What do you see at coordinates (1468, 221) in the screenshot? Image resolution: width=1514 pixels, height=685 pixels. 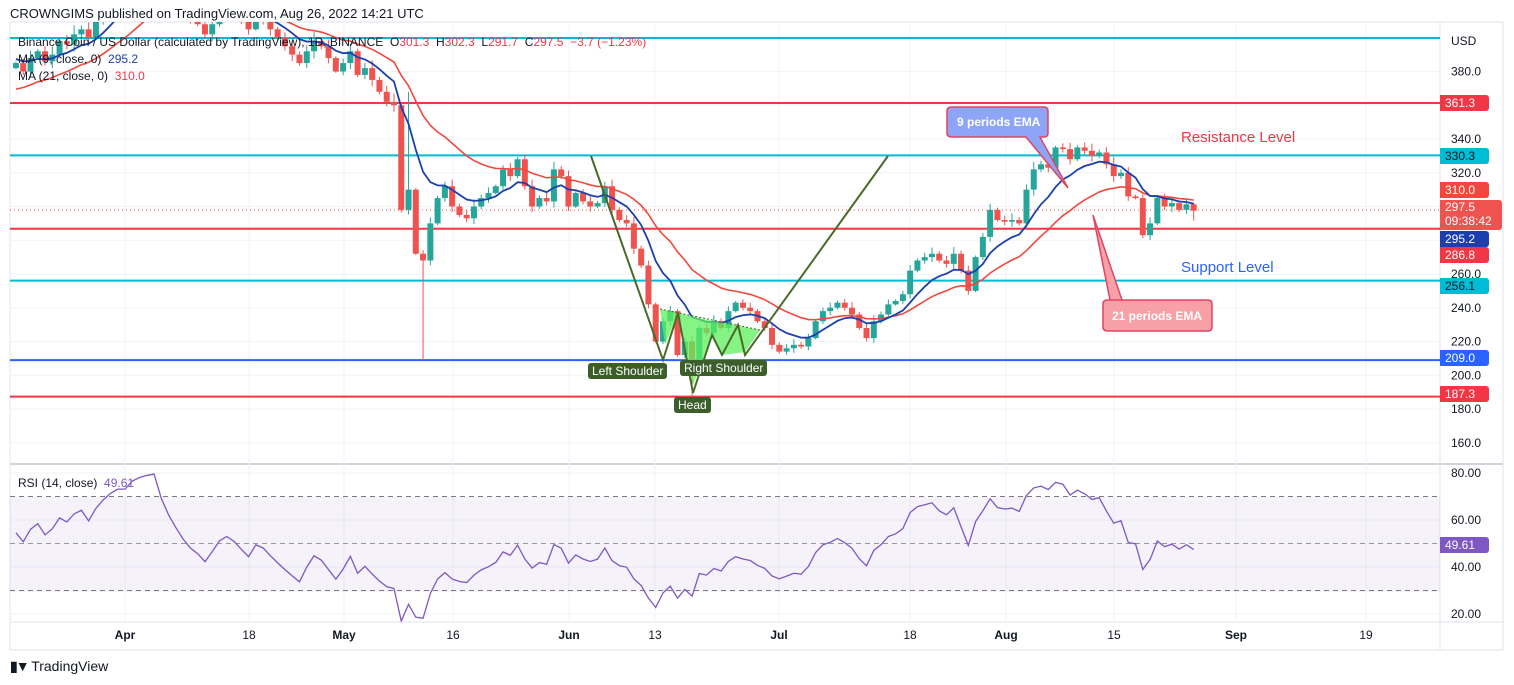 I see `bar-countdown: 09:38:42` at bounding box center [1468, 221].